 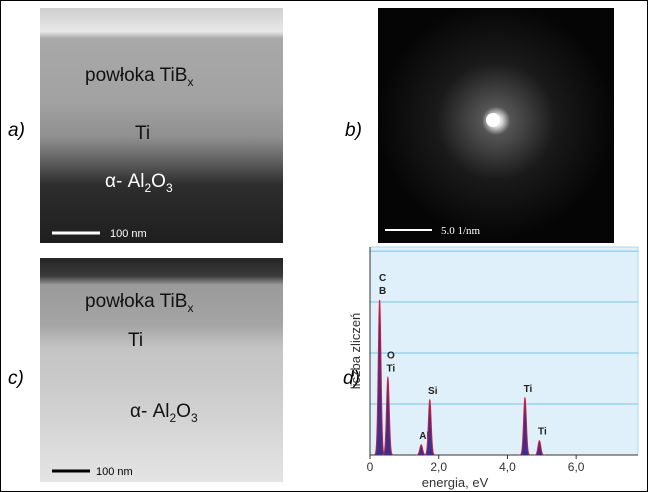 What do you see at coordinates (455, 482) in the screenshot?
I see `x-axis-label: energia, eV` at bounding box center [455, 482].